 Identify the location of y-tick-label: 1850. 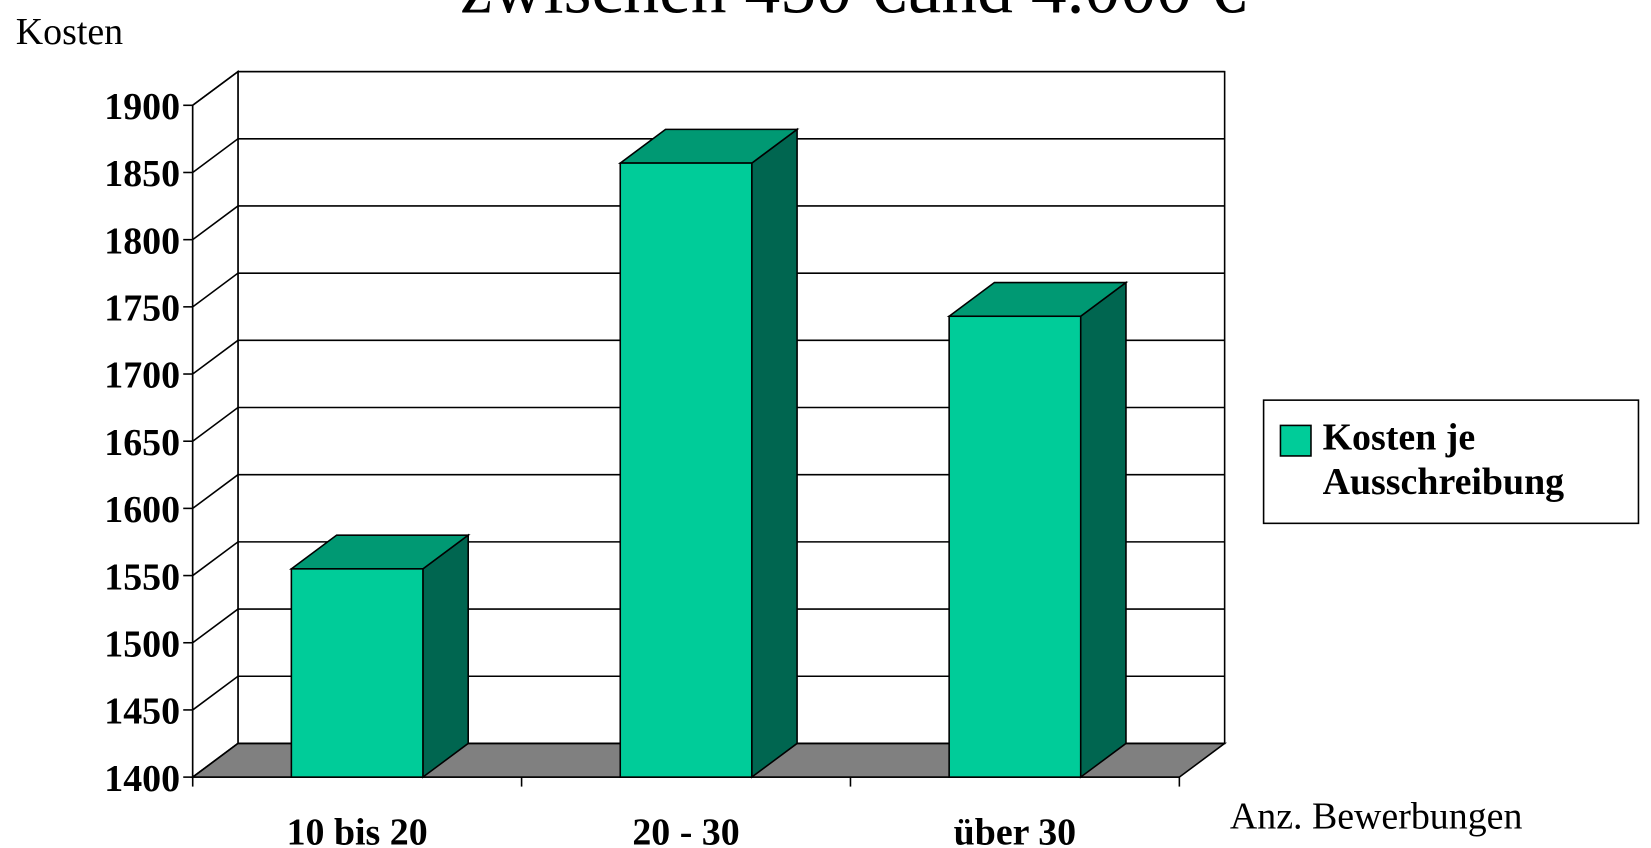
(142, 174).